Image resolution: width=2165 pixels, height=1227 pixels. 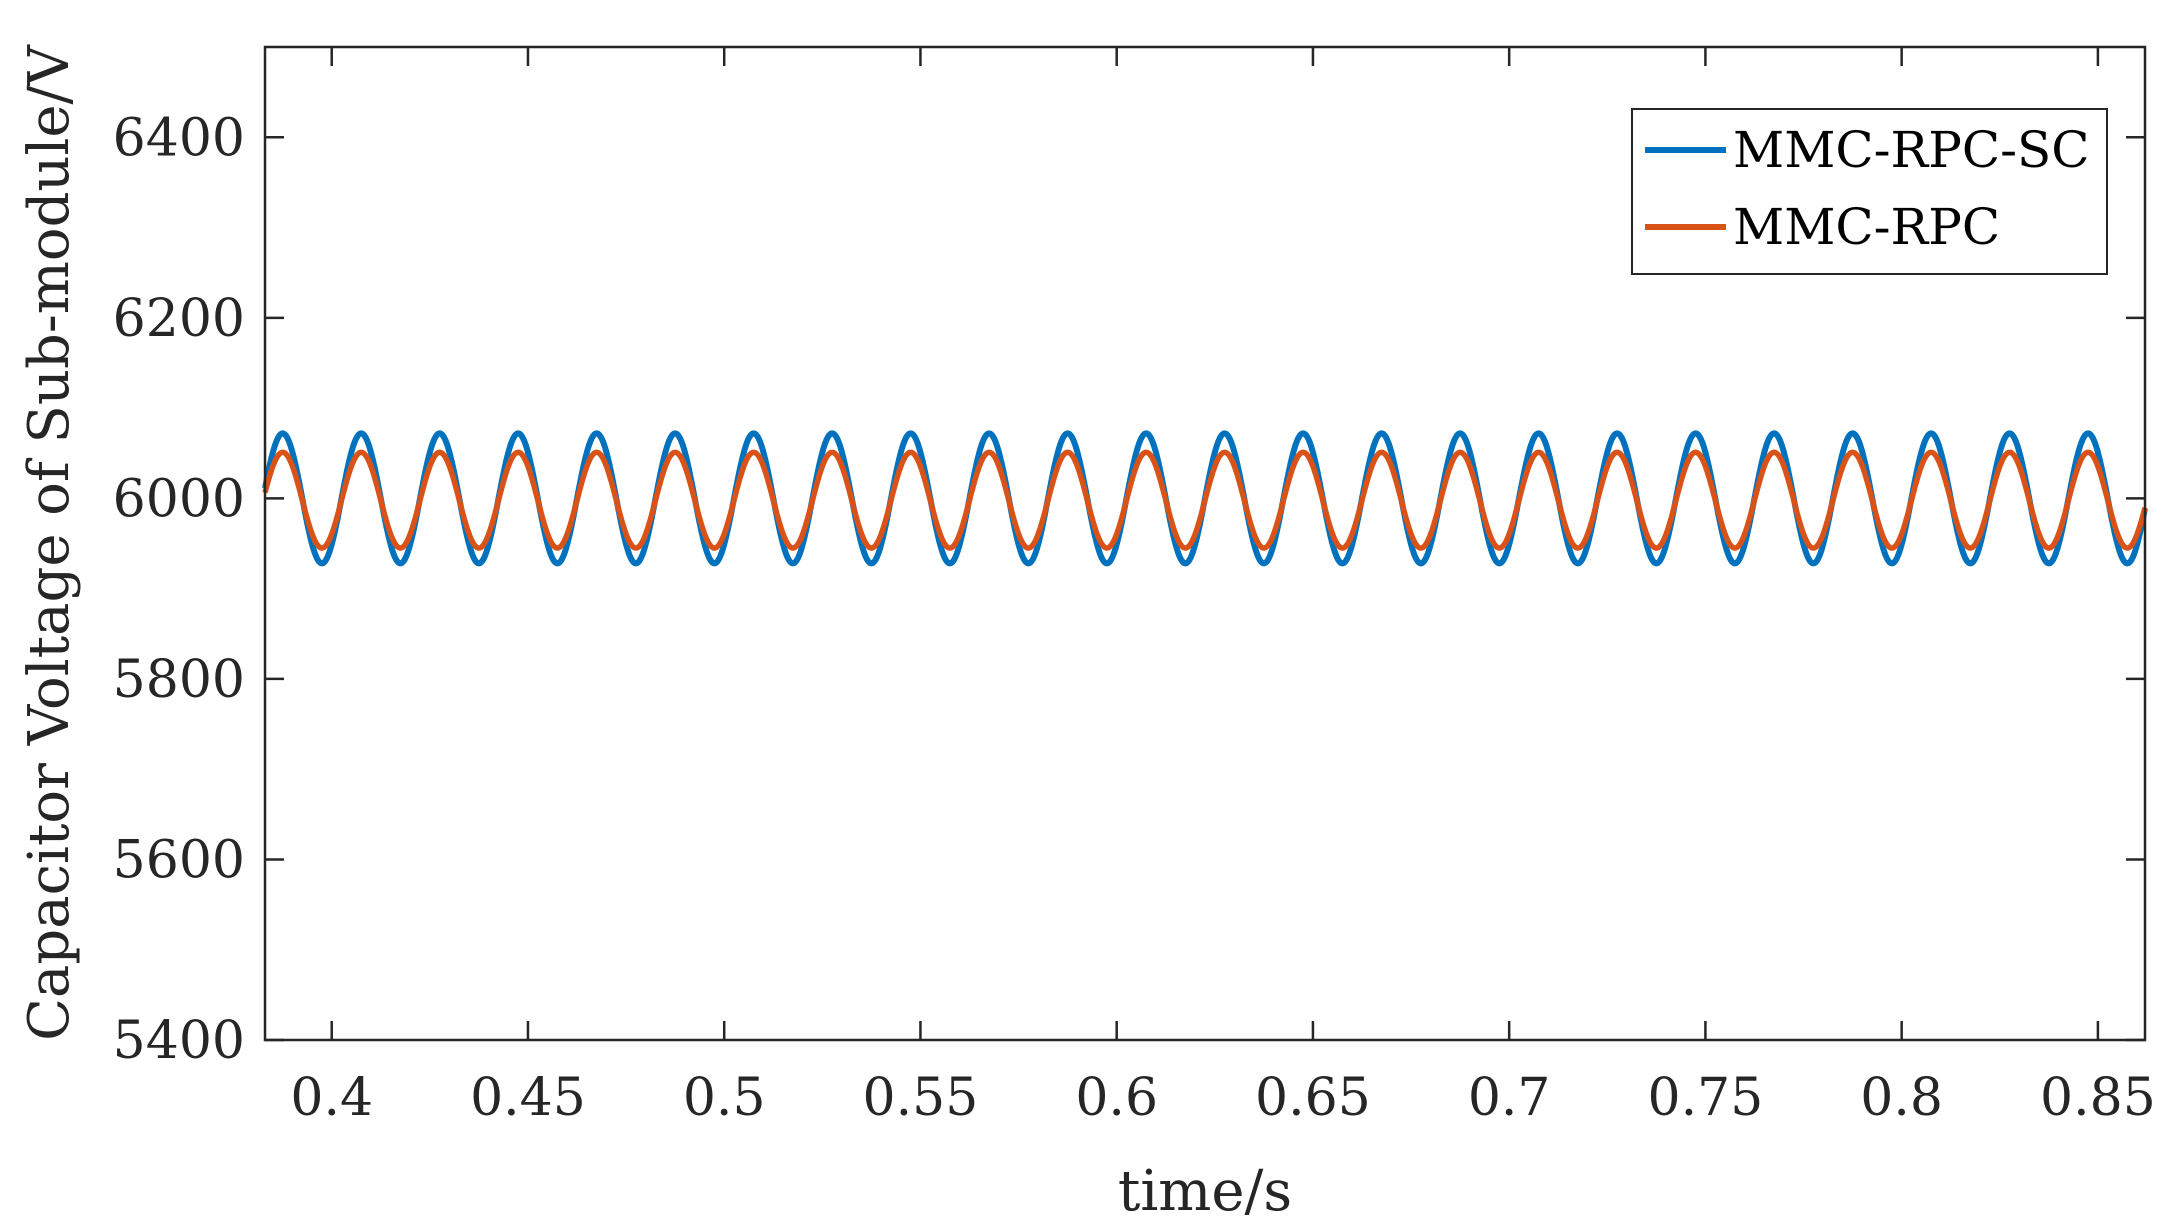 I want to click on legend: MMC-RPC-SC MMC-RPC, so click(x=1869, y=191).